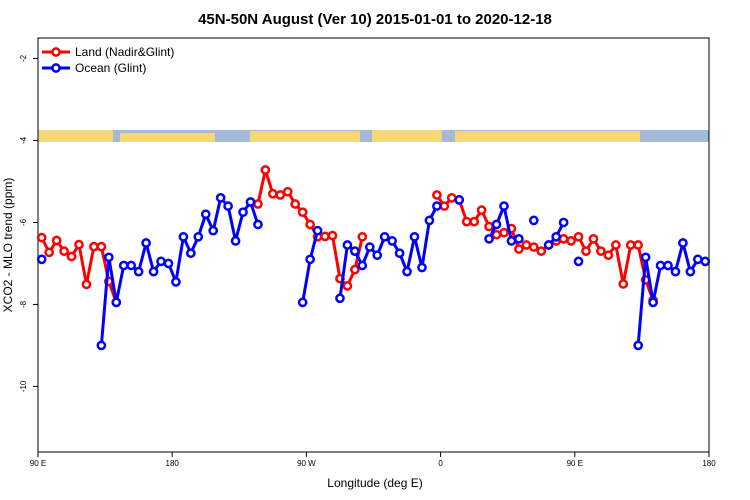 Image resolution: width=750 pixels, height=500 pixels. Describe the element at coordinates (440, 463) in the screenshot. I see `x-tick-label: 0` at that location.